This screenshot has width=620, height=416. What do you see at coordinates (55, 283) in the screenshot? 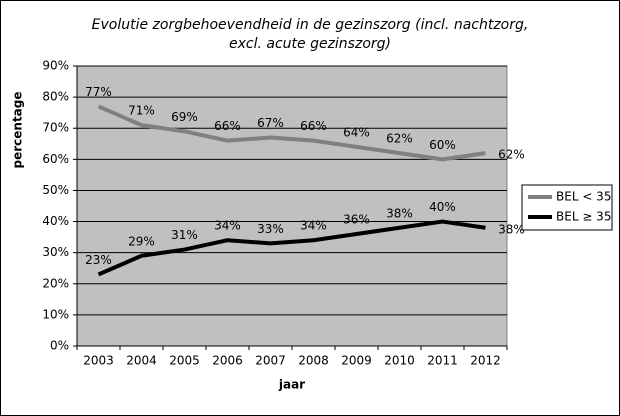
I see `y-tick-label: 20%` at bounding box center [55, 283].